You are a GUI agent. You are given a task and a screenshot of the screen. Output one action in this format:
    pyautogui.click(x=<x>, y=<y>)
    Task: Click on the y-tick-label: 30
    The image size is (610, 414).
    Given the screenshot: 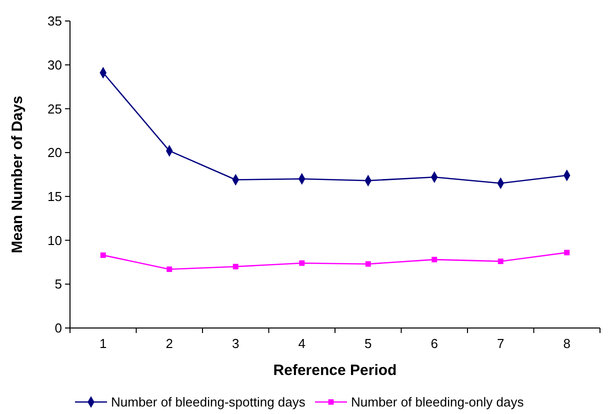 What is the action you would take?
    pyautogui.click(x=55, y=64)
    